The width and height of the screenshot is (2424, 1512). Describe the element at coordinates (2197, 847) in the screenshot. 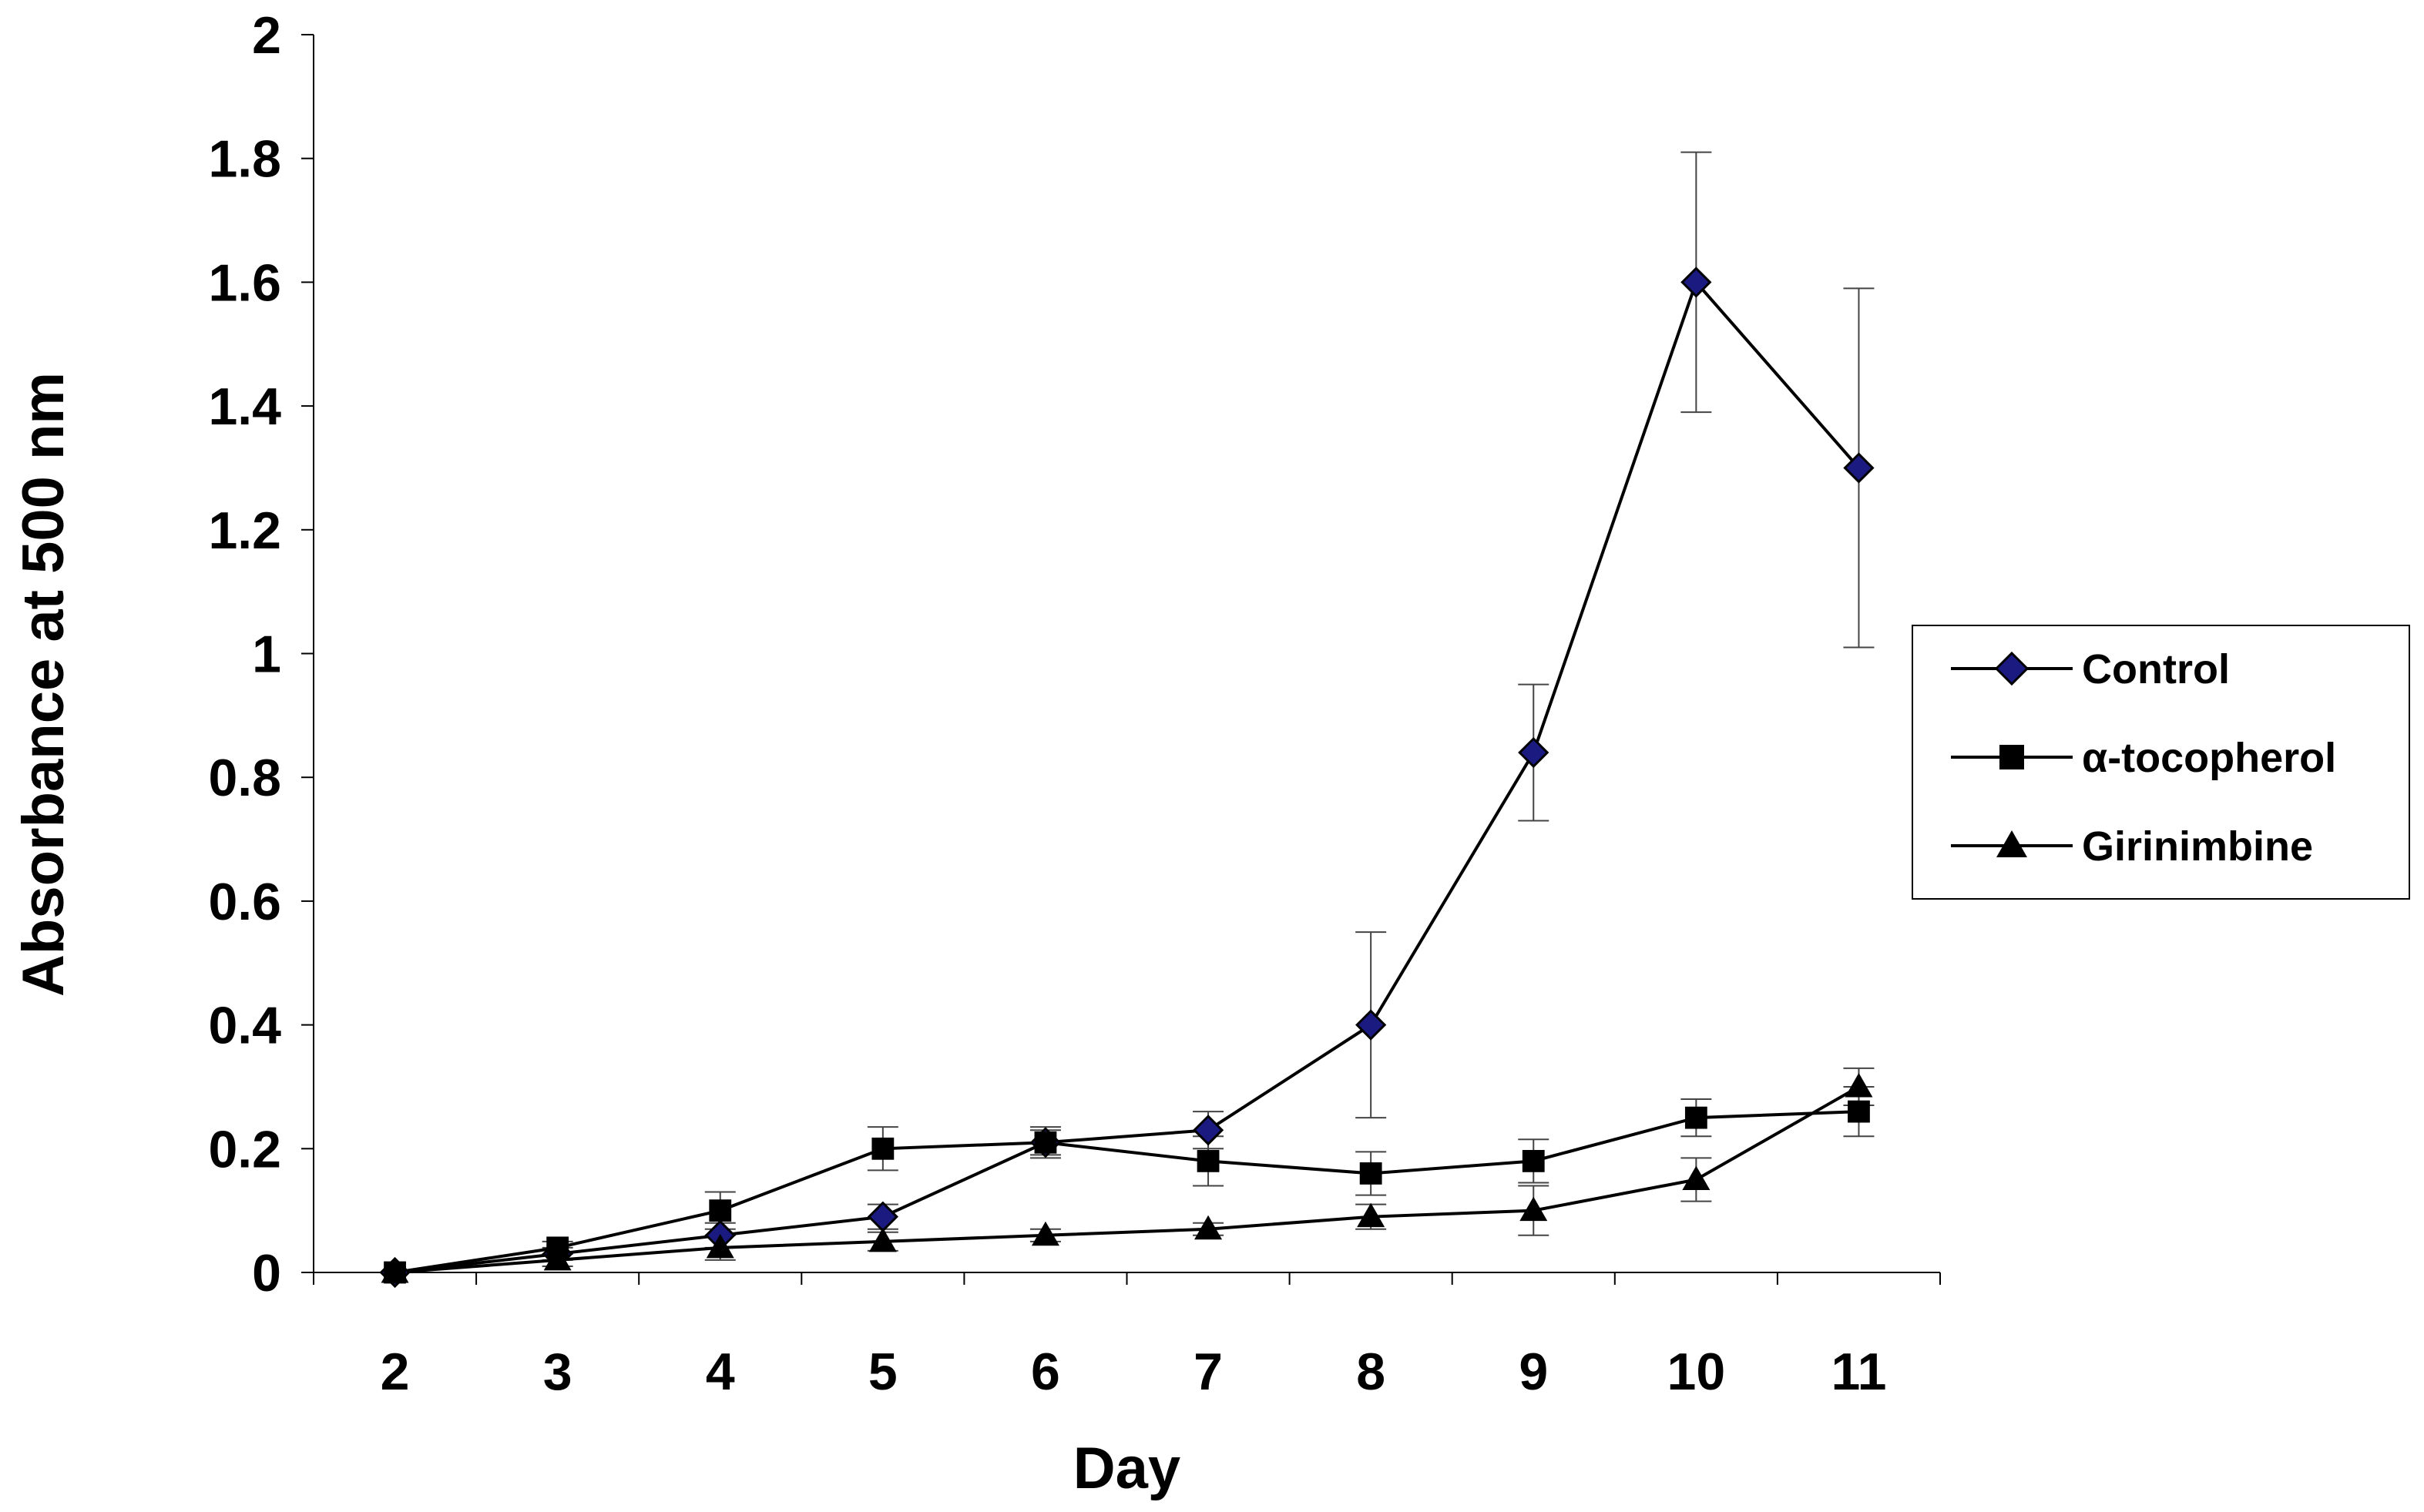

I see `legend-label: Girinimbine` at that location.